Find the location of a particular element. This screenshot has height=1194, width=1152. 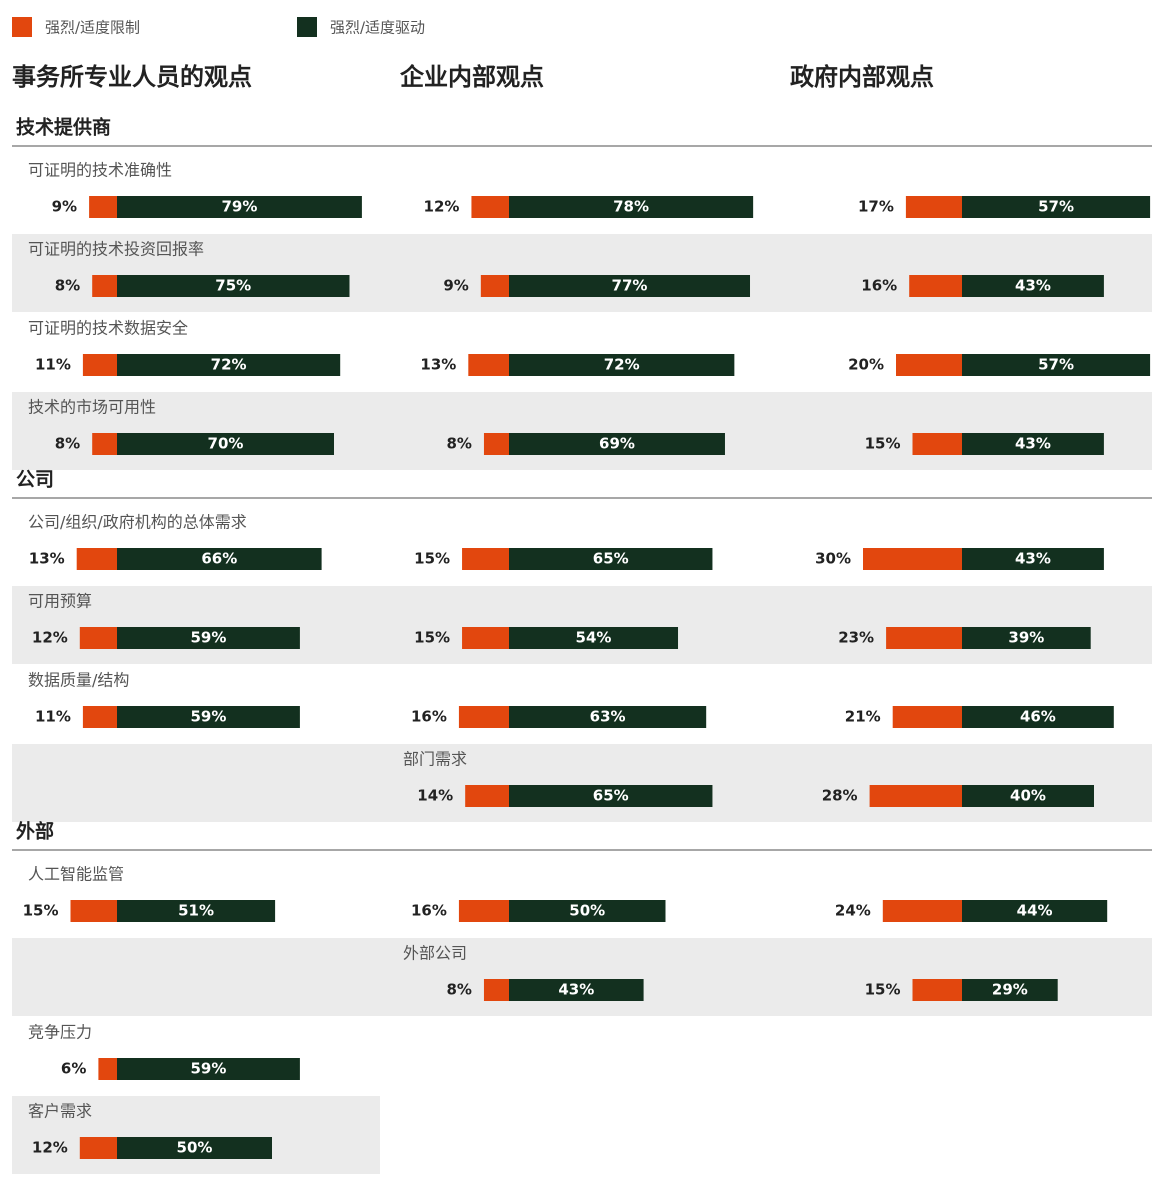

limit-label: 9% is located at coordinates (64, 207).